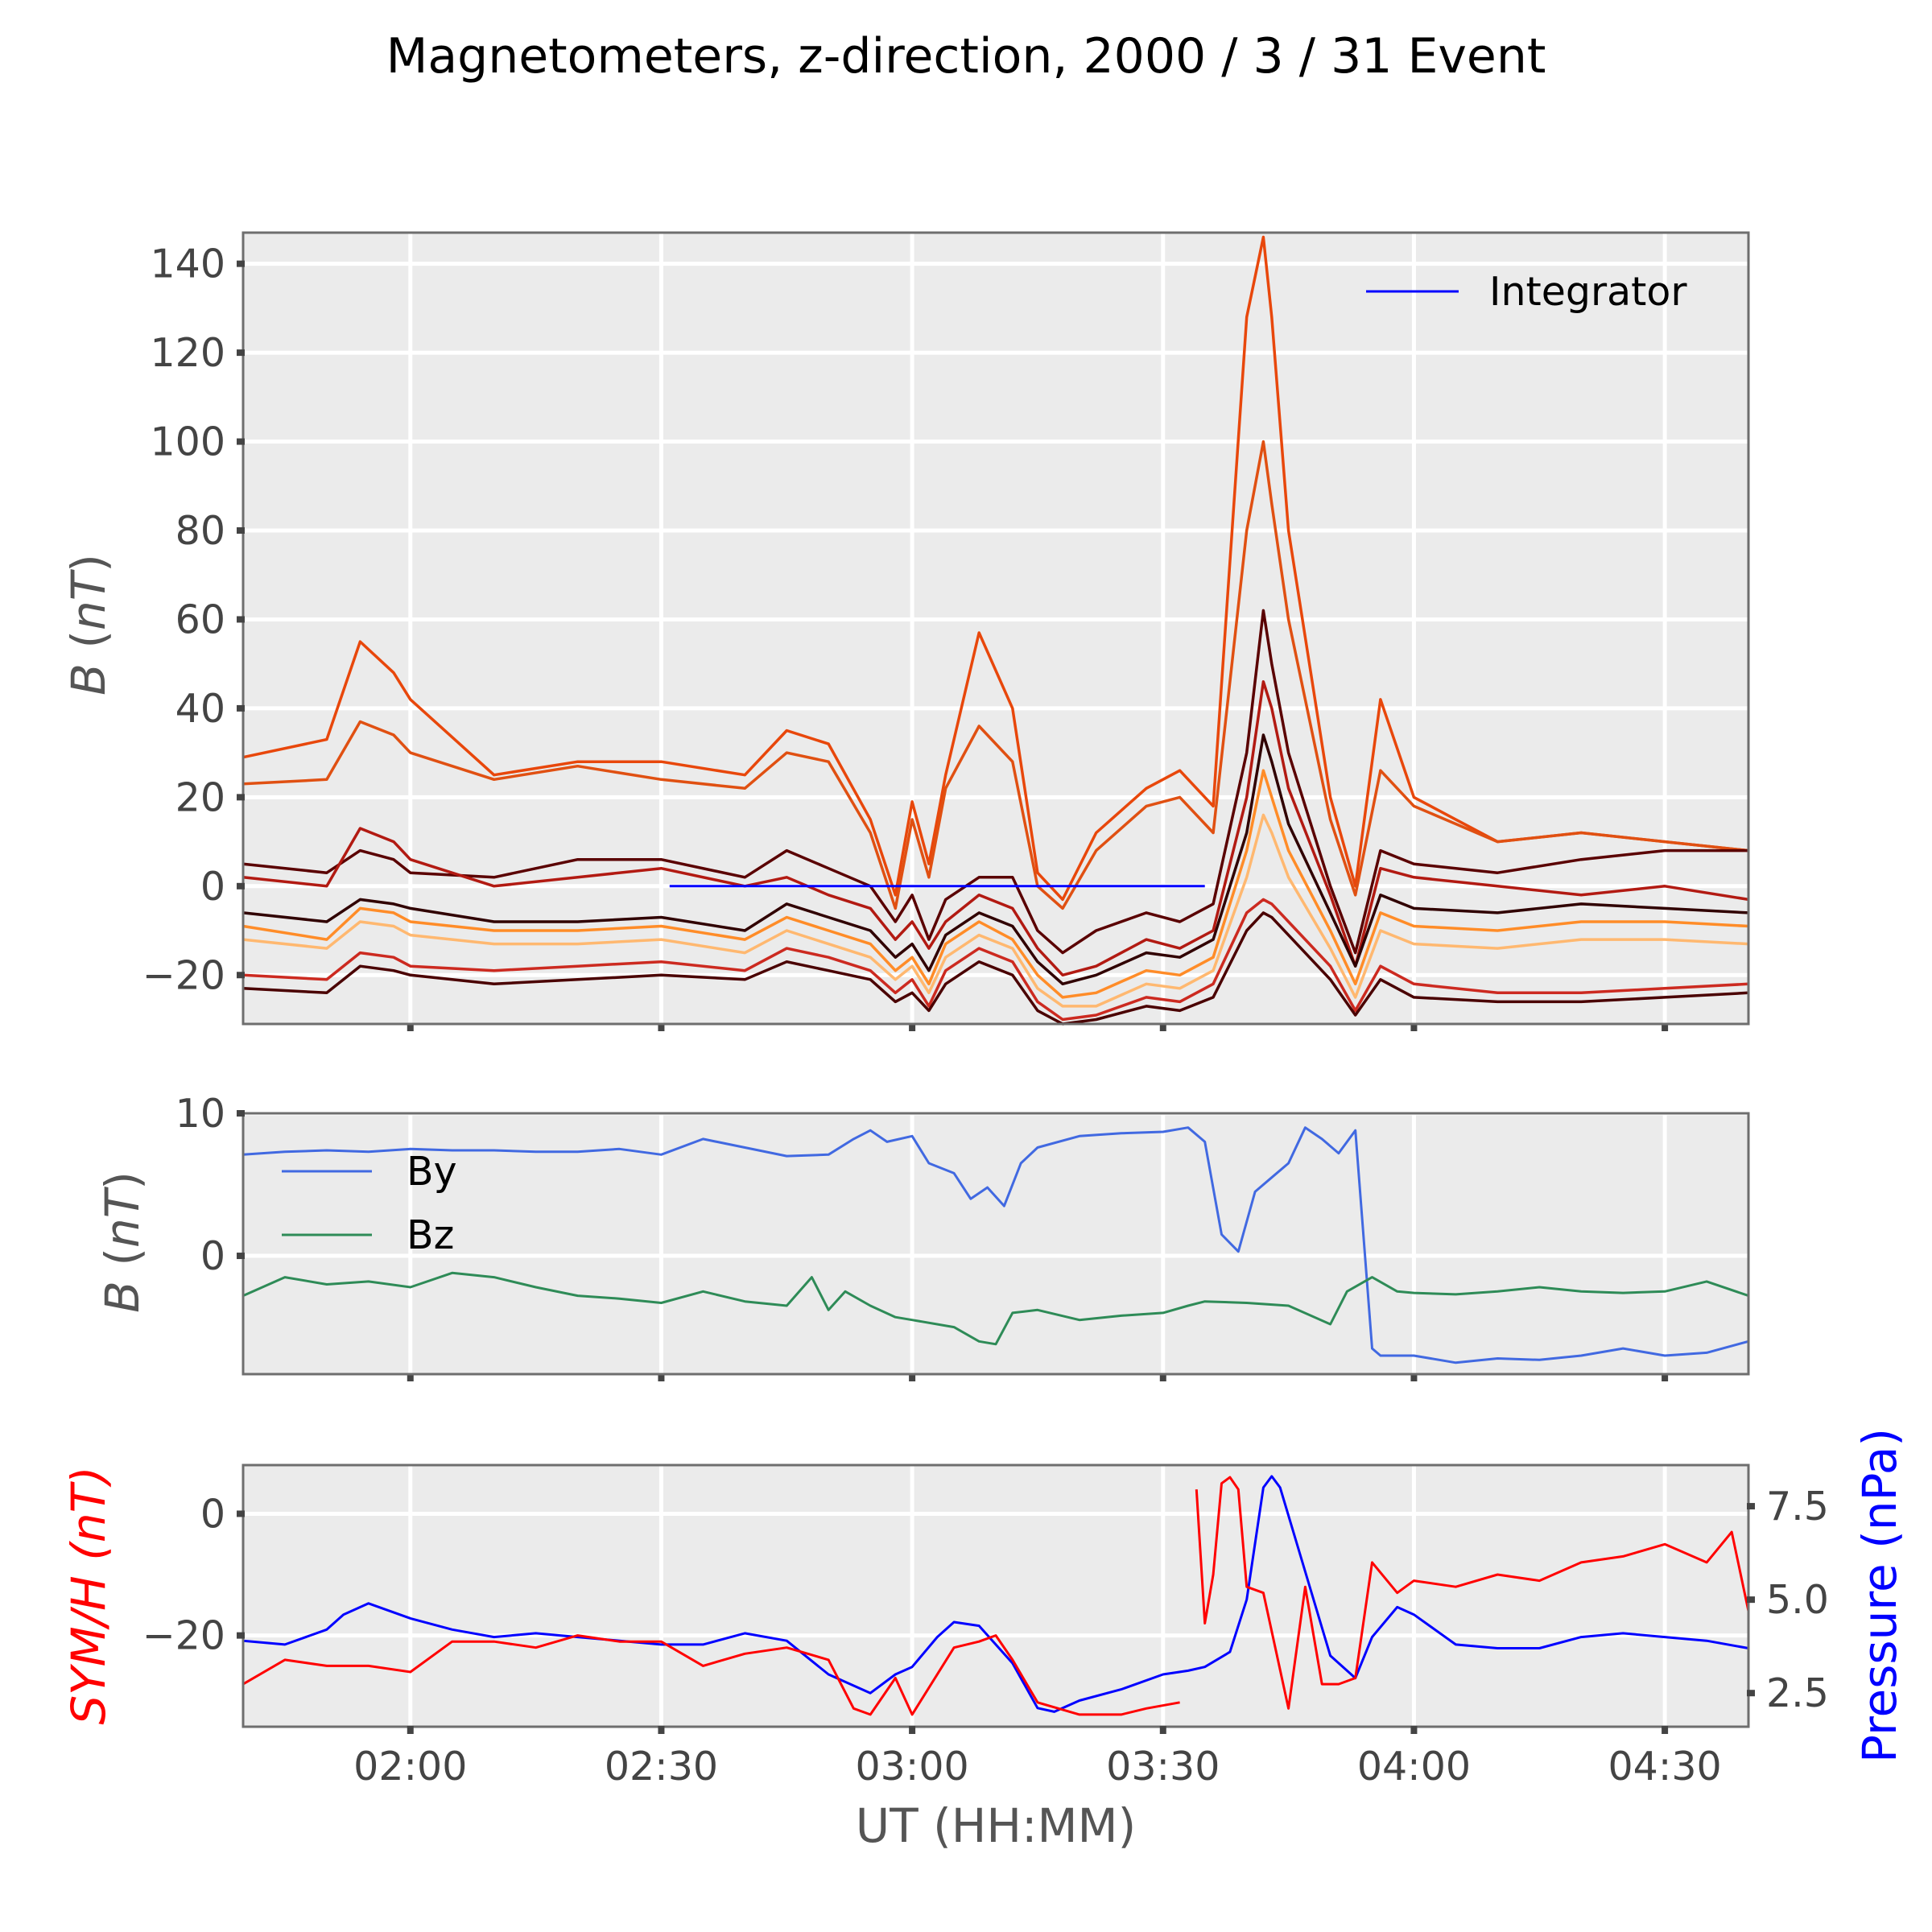 The width and height of the screenshot is (1932, 1932). What do you see at coordinates (210, 1185) in the screenshot?
I see `imf-yticks: 0 10` at bounding box center [210, 1185].